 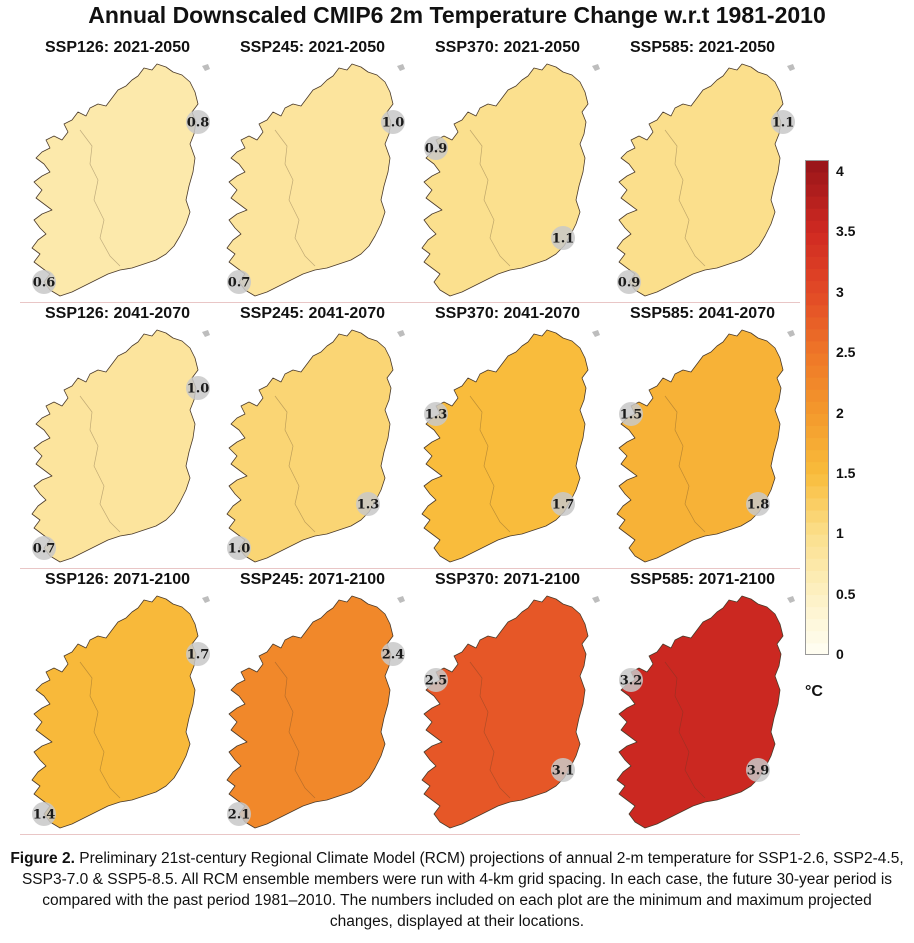 I want to click on panel-title: SSP126: 2041-2070, so click(x=117, y=313).